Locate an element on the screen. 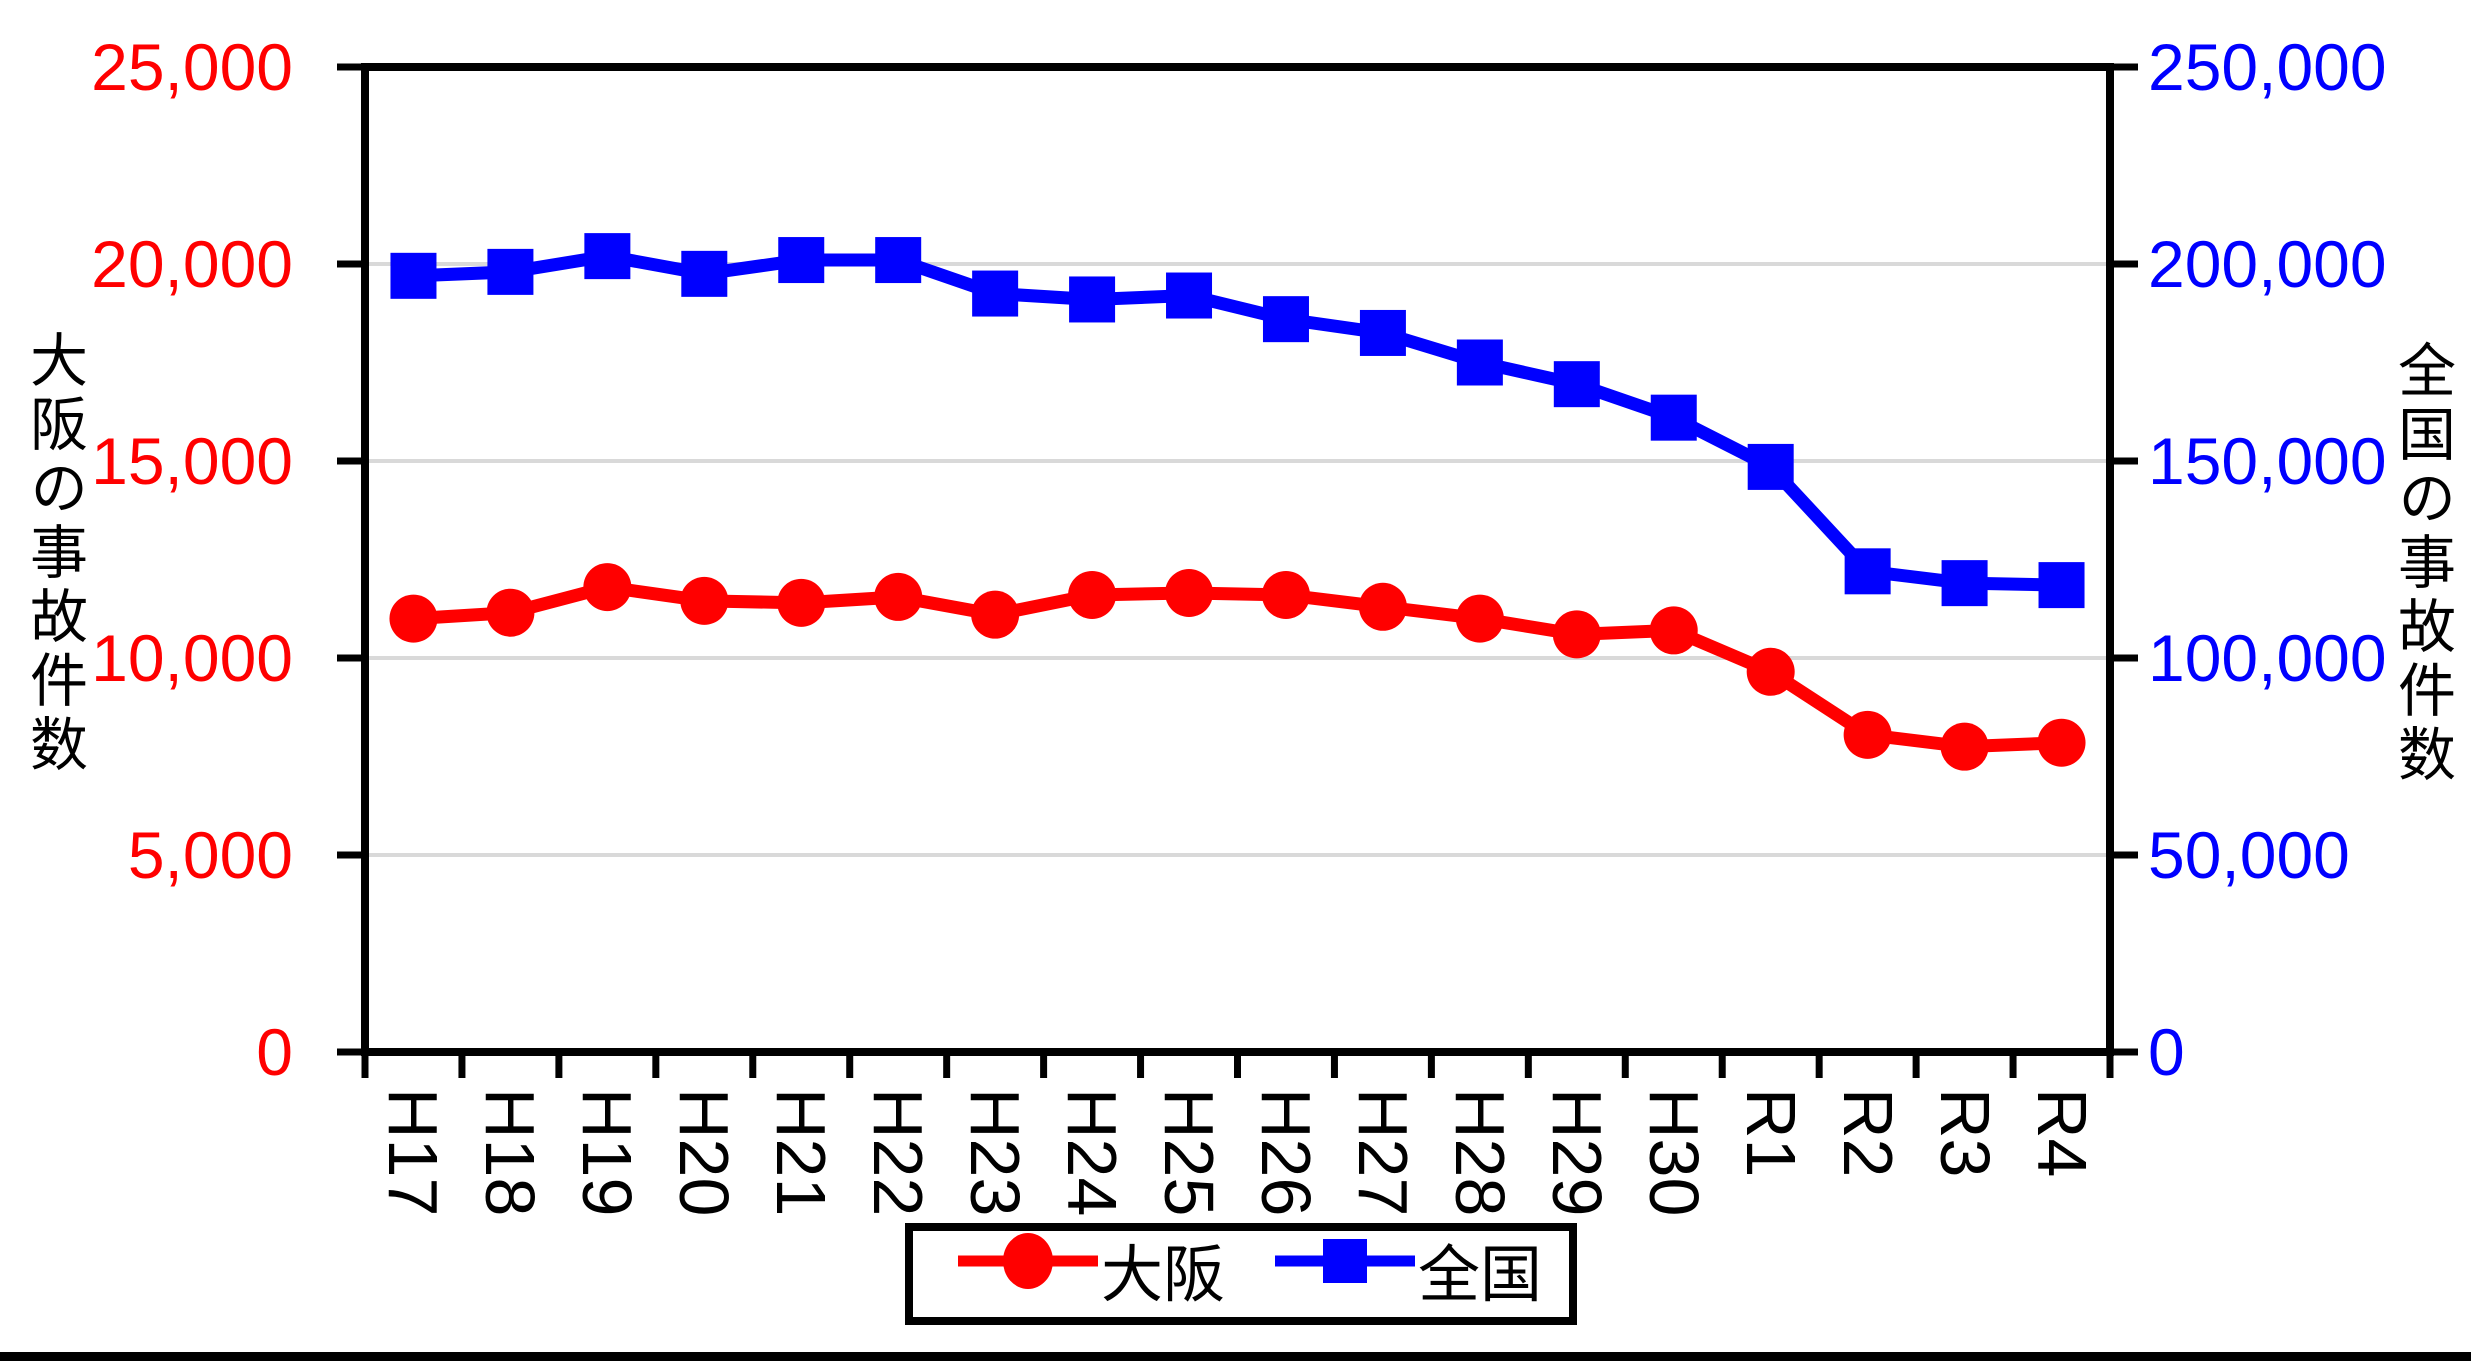 Image resolution: width=2471 pixels, height=1361 pixels. x-axis-tick-label: H28 is located at coordinates (1479, 1152).